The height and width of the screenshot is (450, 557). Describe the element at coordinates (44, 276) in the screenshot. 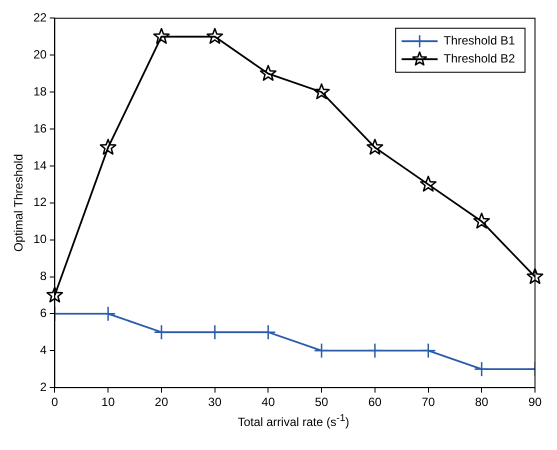

I see `y-tick-label: 8` at that location.